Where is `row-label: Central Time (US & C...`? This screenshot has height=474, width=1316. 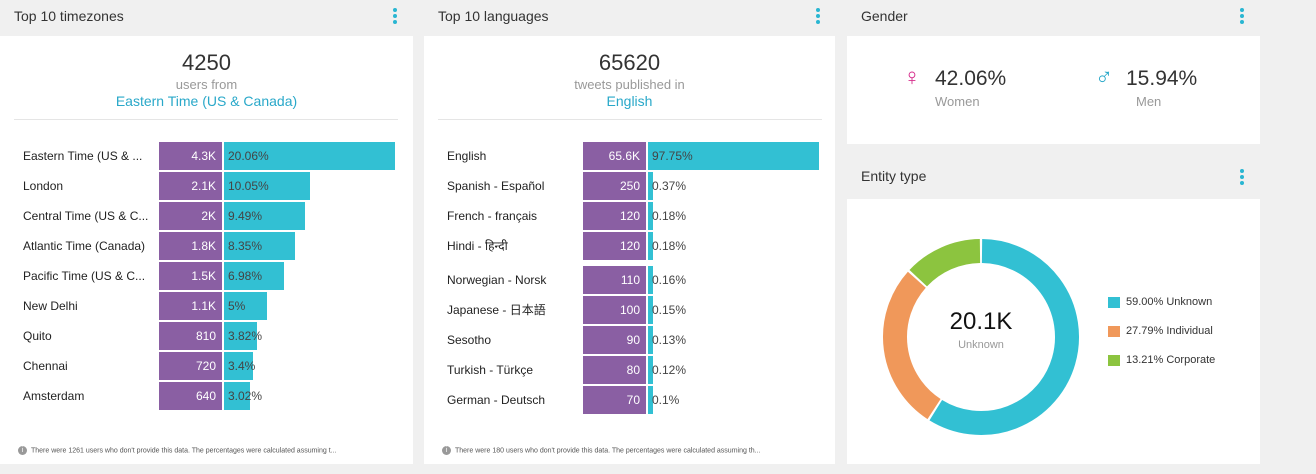
row-label: Central Time (US & C... is located at coordinates (86, 216).